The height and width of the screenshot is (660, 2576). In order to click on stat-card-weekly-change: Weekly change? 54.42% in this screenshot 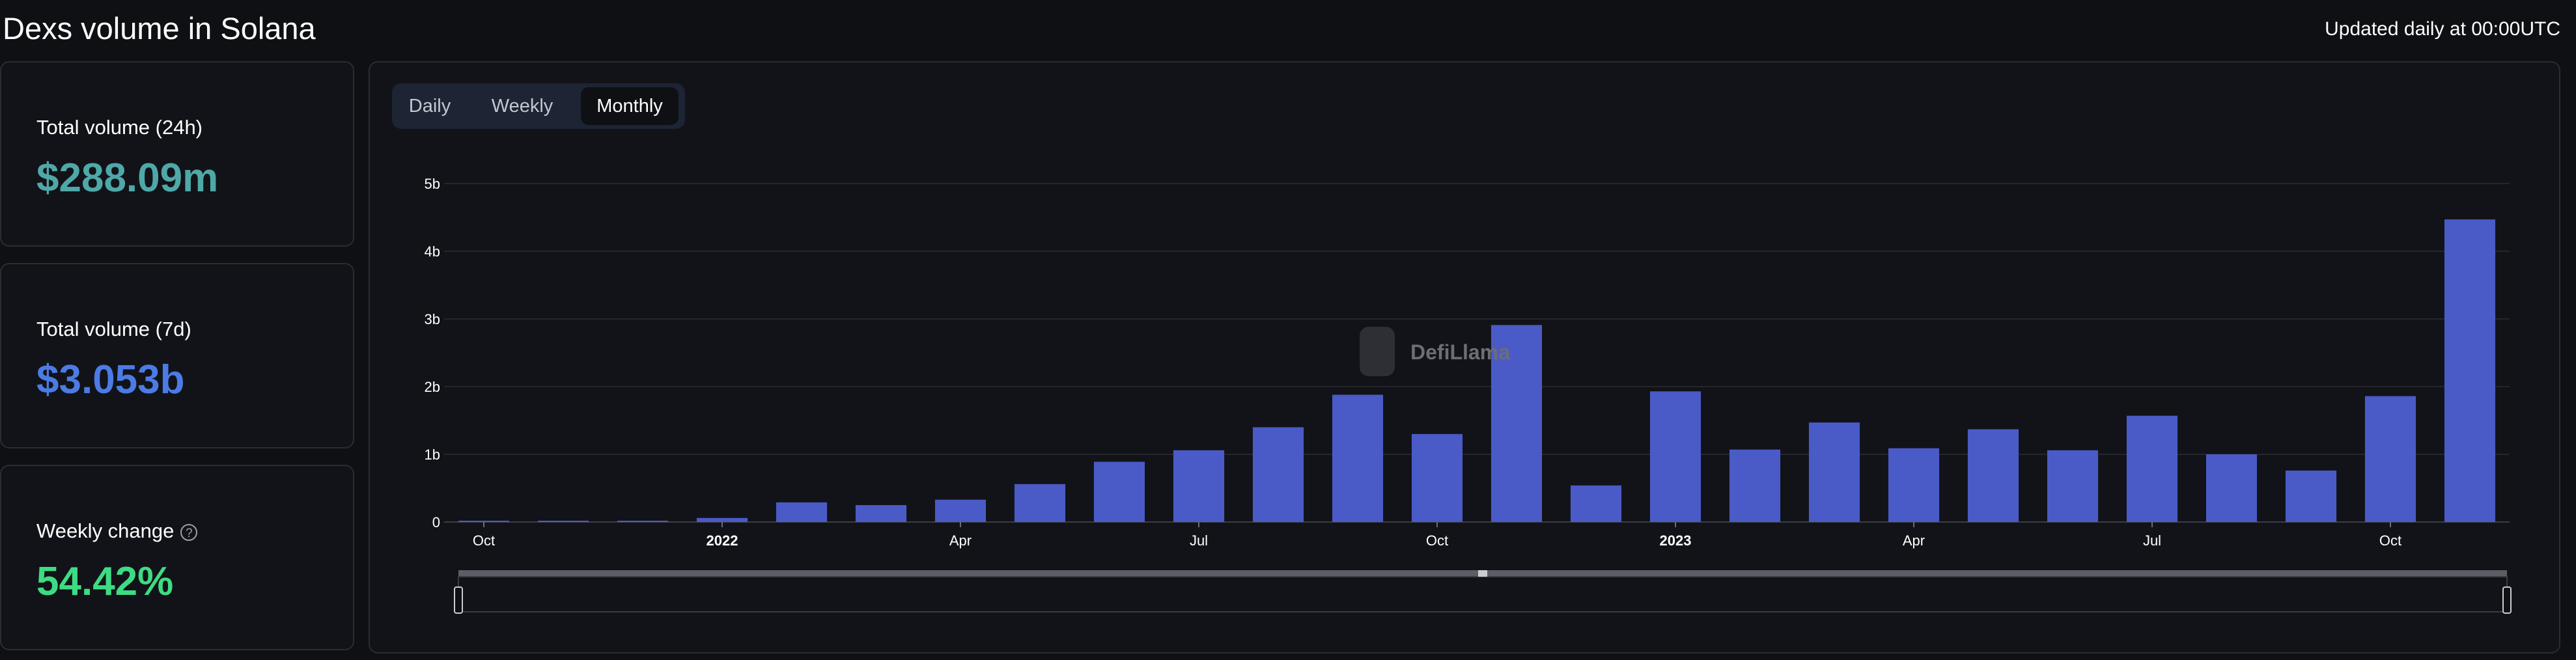, I will do `click(177, 557)`.